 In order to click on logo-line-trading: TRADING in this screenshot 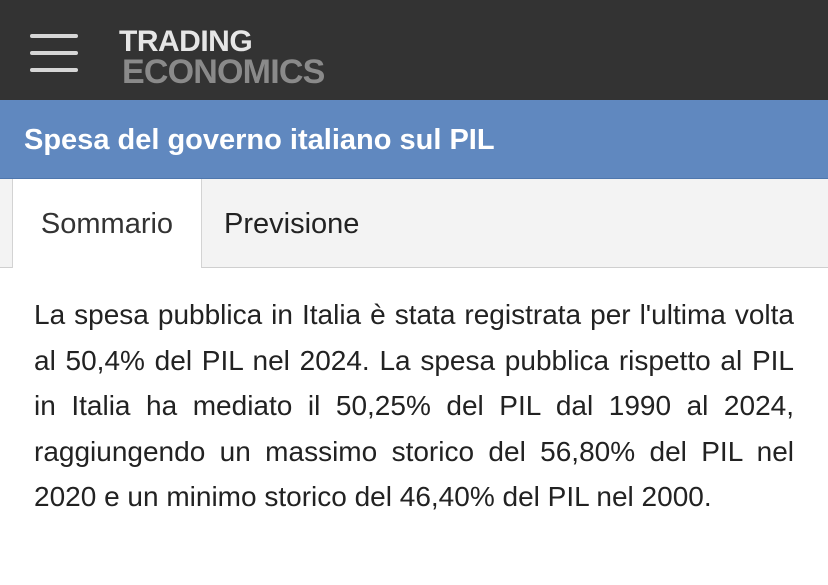, I will do `click(186, 41)`.